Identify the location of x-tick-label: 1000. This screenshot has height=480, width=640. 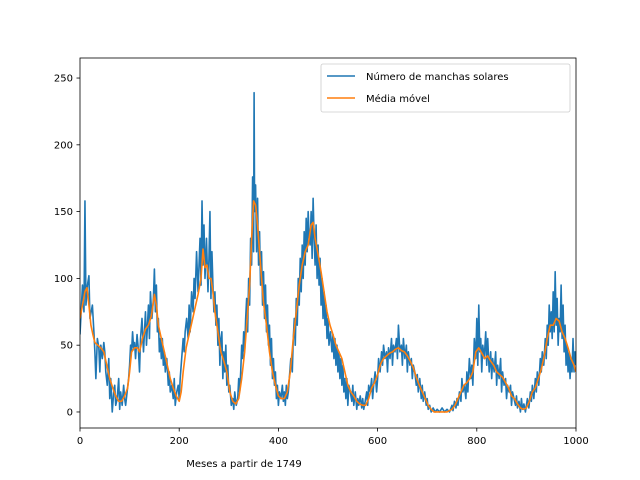
(575, 441).